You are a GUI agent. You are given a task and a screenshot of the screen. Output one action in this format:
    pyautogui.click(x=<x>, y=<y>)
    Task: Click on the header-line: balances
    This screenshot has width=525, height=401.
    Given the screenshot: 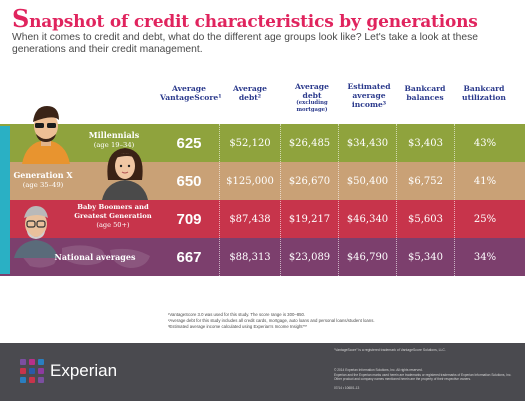 What is the action you would take?
    pyautogui.click(x=425, y=97)
    